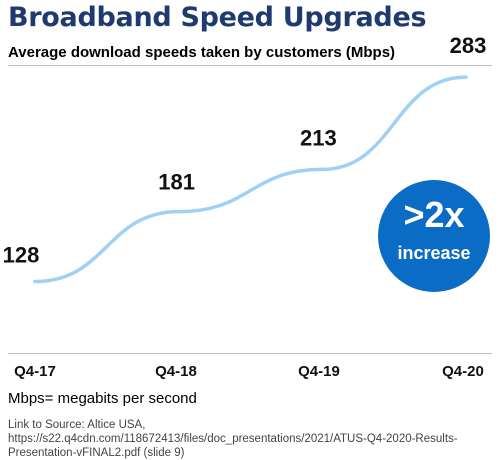  I want to click on data-label: 283, so click(468, 45).